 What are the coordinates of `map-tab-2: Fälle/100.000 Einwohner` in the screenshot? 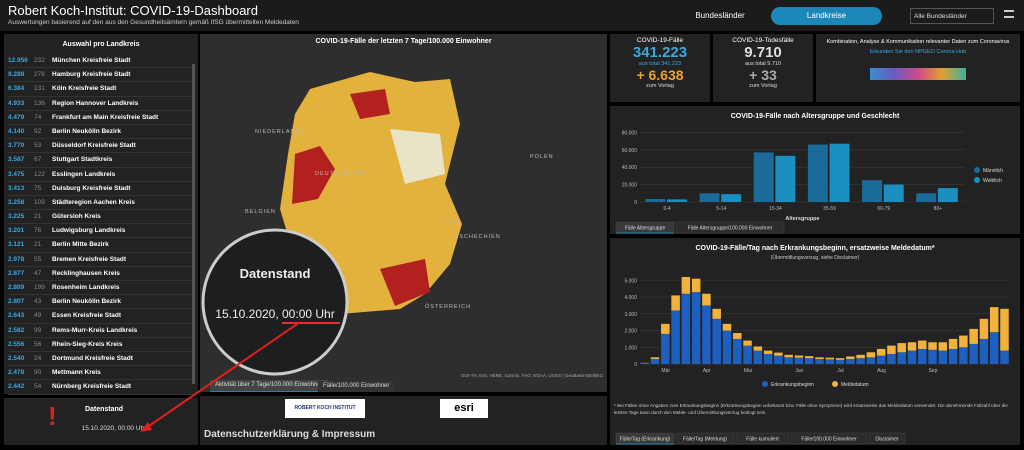 It's located at (356, 386).